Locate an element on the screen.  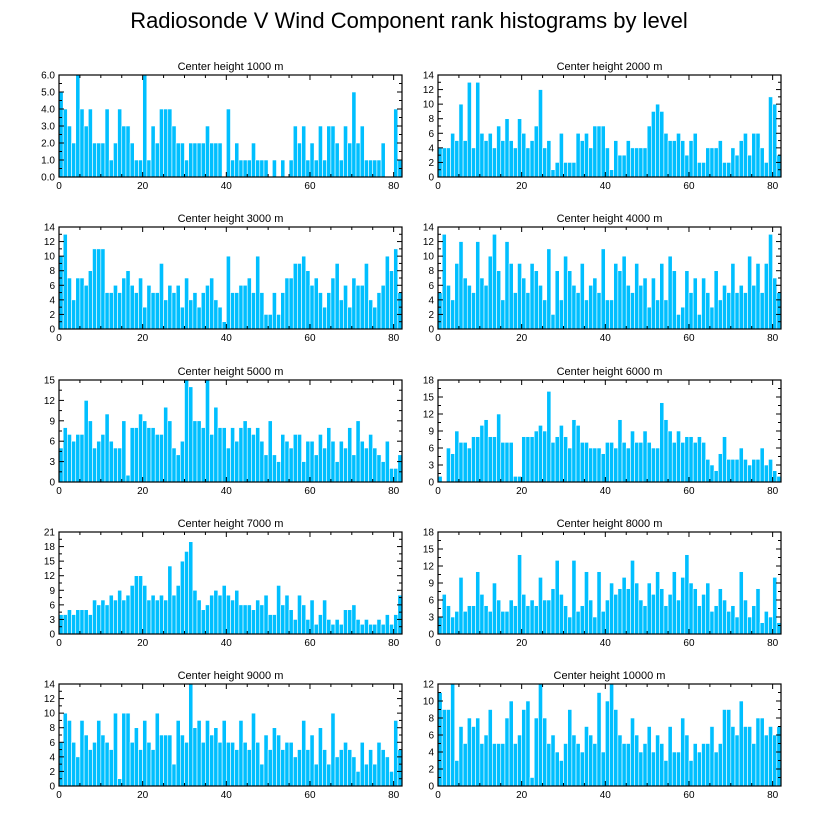
panel-title: Center height 1000 m is located at coordinates (231, 67).